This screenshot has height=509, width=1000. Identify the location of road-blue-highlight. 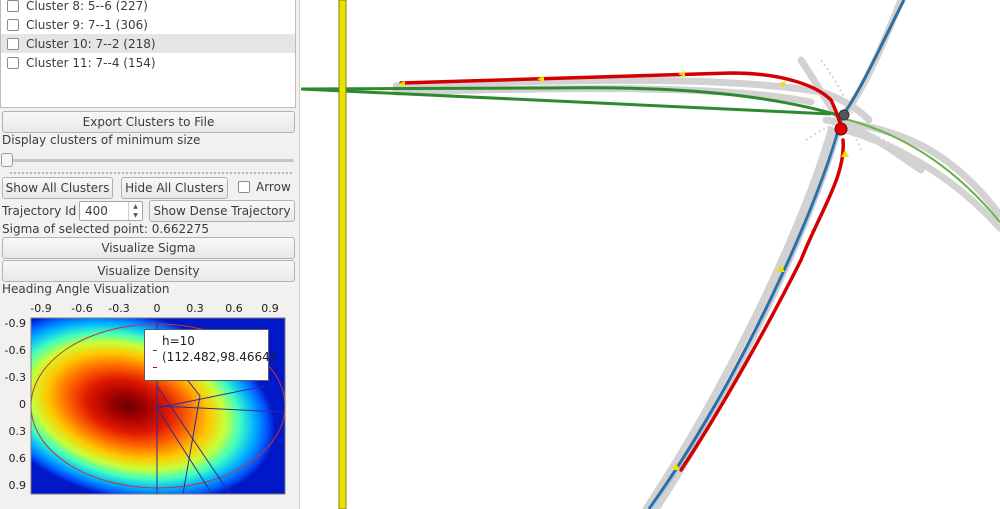
(747, 315).